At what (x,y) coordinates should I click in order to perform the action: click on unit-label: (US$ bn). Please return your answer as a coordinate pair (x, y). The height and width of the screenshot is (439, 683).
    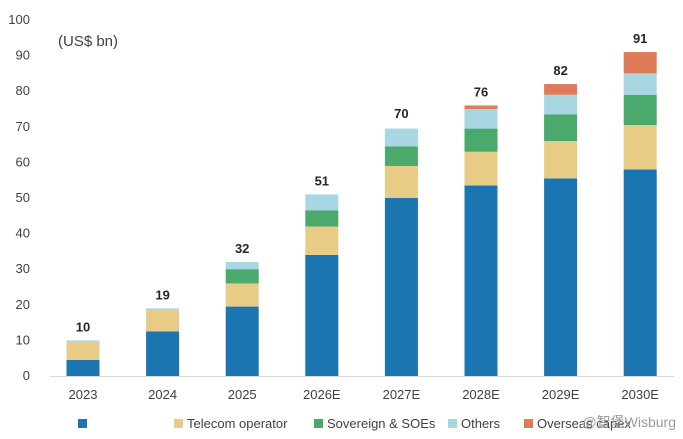
    Looking at the image, I should click on (88, 41).